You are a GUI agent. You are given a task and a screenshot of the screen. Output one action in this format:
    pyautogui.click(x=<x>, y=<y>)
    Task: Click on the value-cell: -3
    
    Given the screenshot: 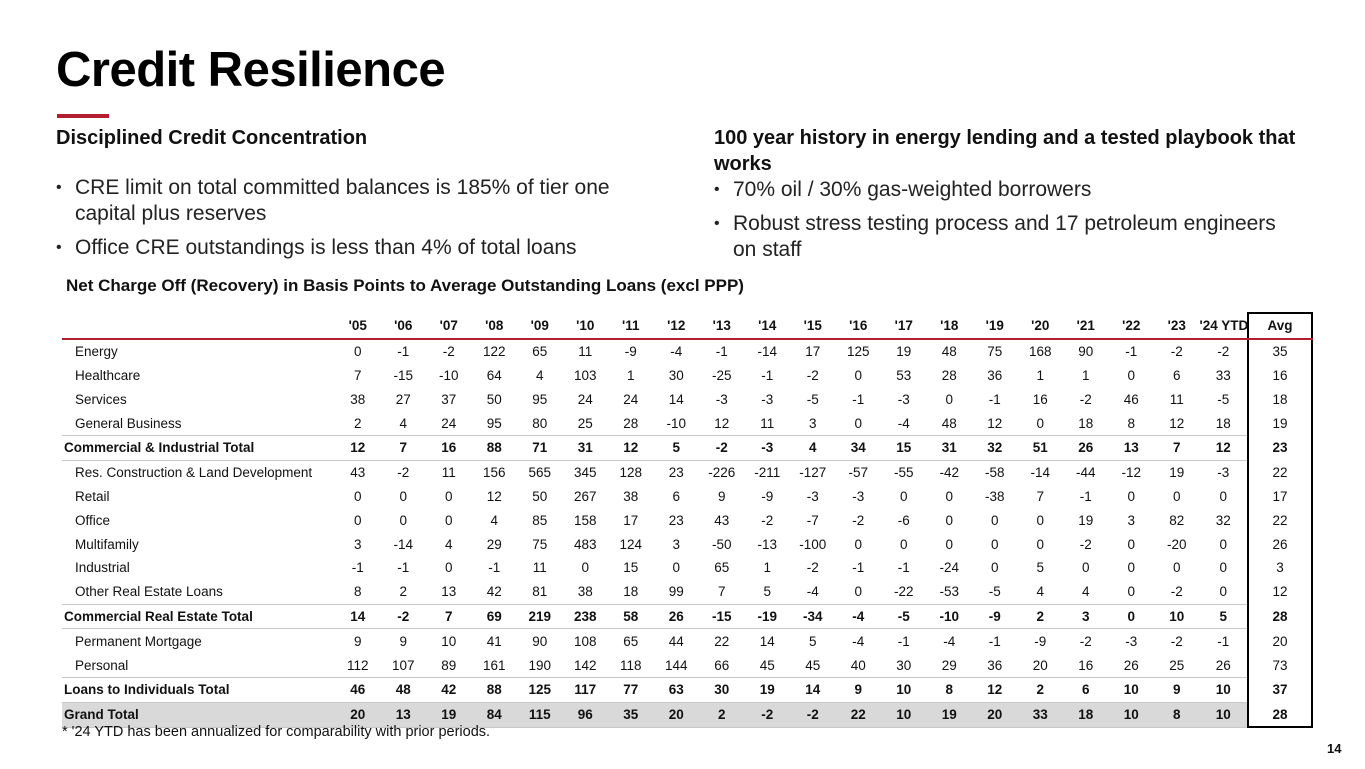 What is the action you would take?
    pyautogui.click(x=1223, y=473)
    